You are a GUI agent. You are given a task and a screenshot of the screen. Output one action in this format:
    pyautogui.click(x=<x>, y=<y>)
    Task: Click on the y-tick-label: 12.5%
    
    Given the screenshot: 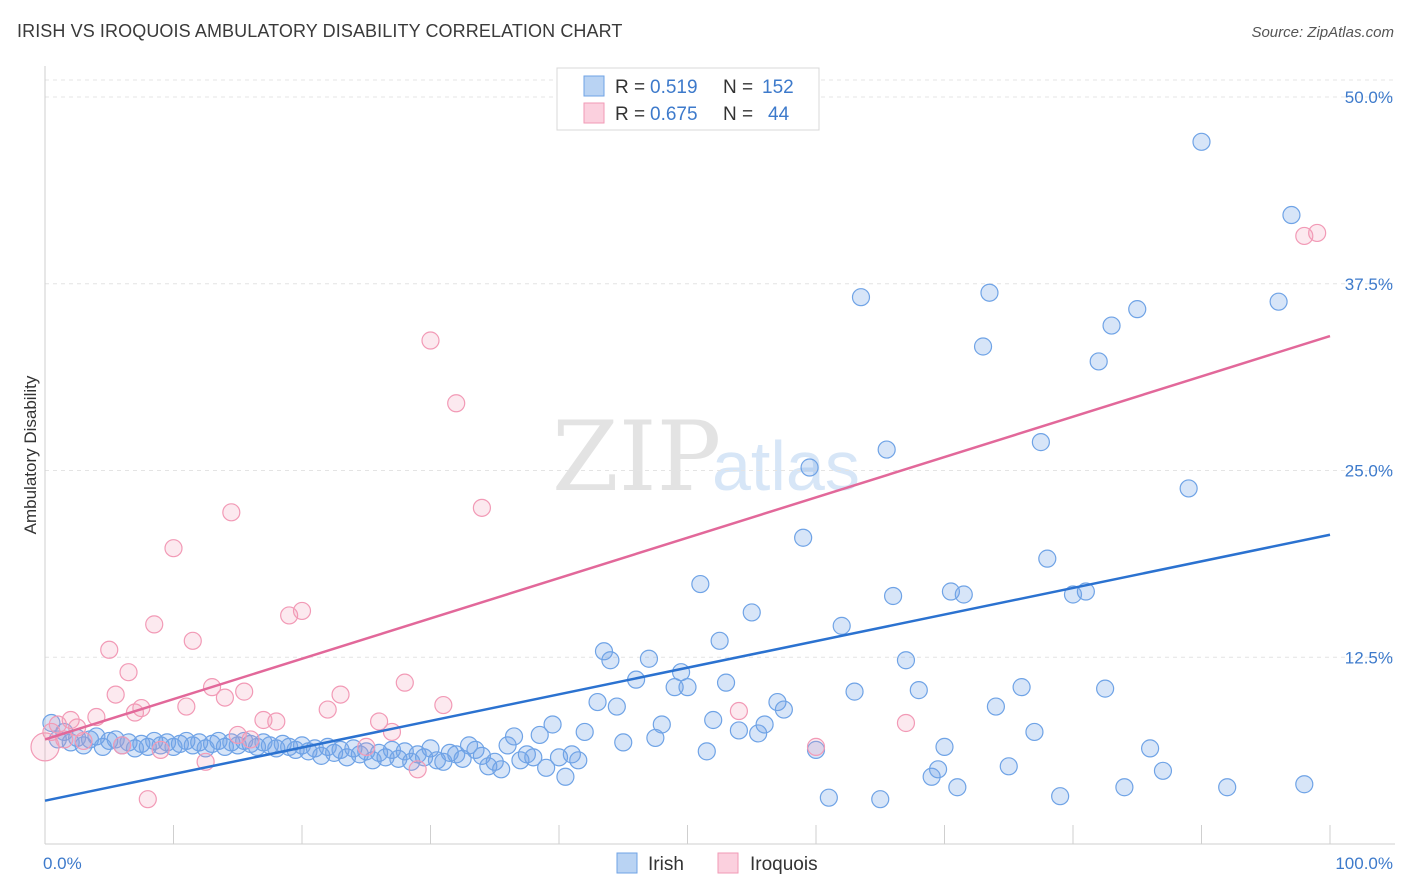 What is the action you would take?
    pyautogui.click(x=1369, y=657)
    